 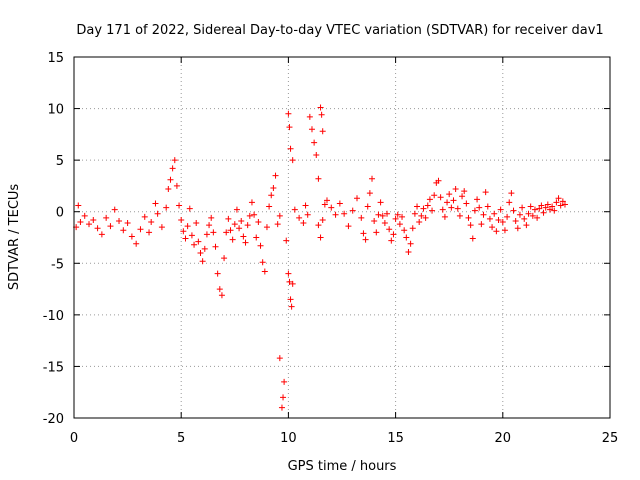 What do you see at coordinates (60, 161) in the screenshot?
I see `y-tick-label: 5` at bounding box center [60, 161].